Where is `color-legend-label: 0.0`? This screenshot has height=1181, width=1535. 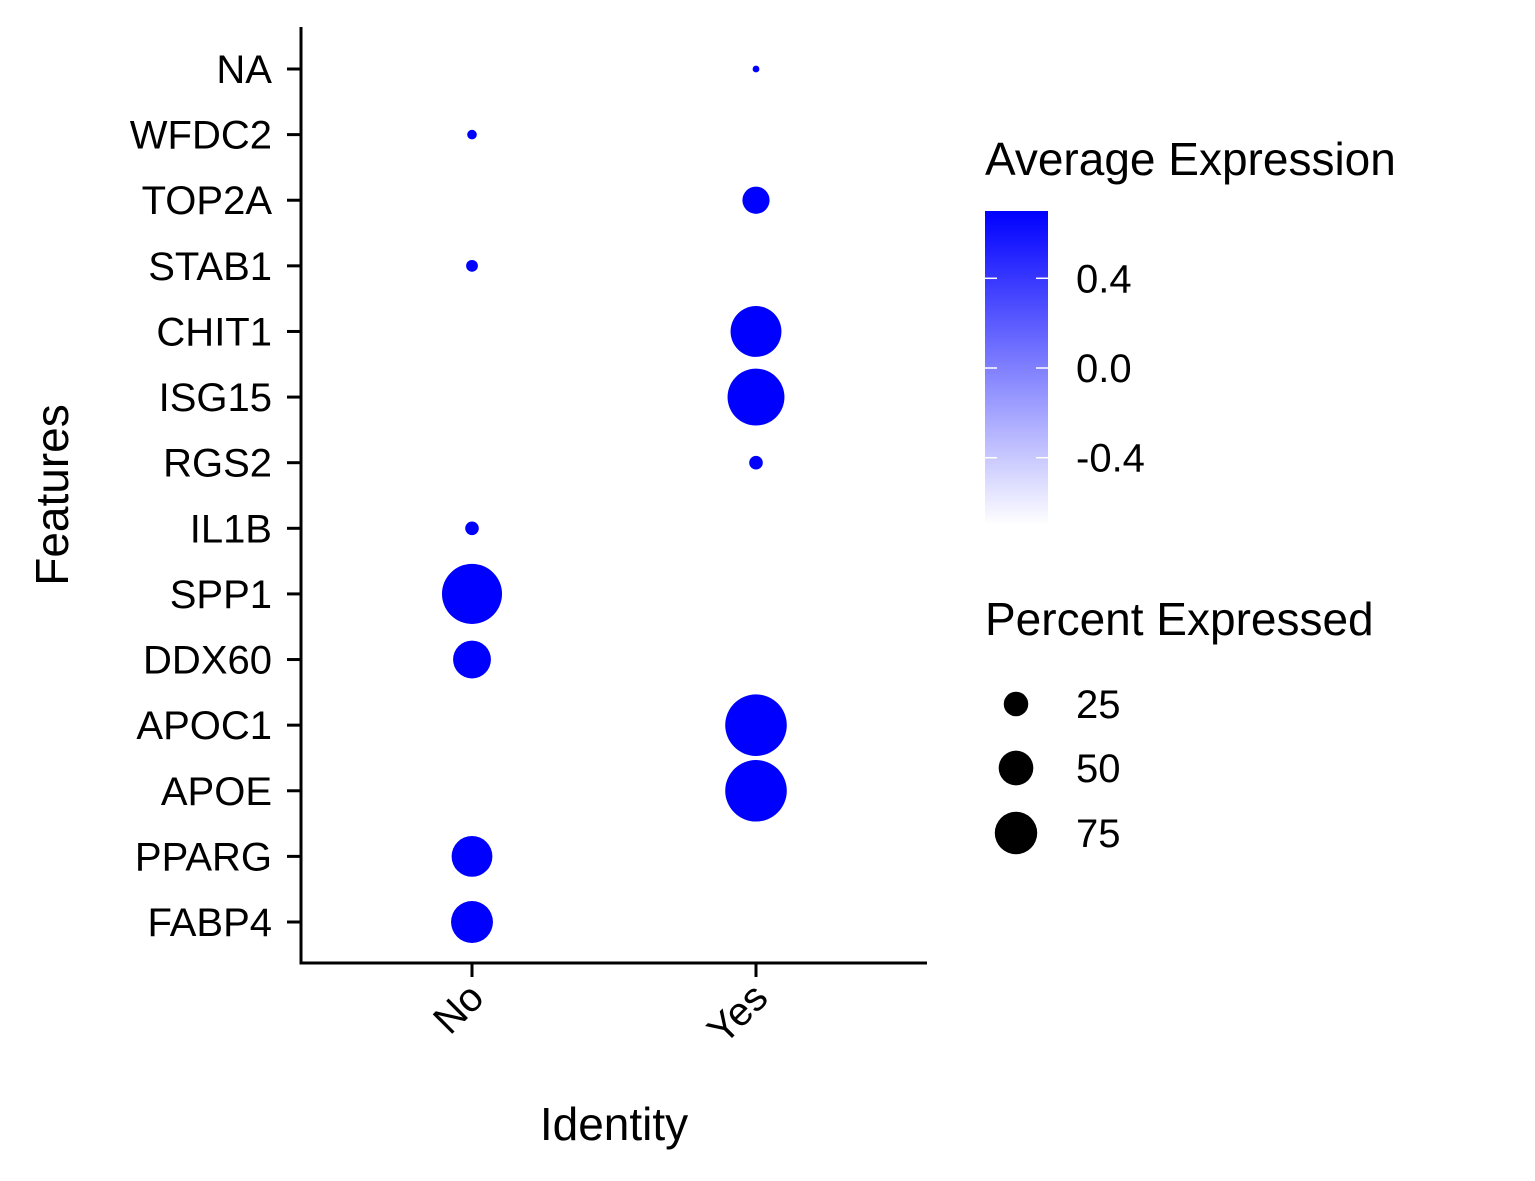
color-legend-label: 0.0 is located at coordinates (1104, 369).